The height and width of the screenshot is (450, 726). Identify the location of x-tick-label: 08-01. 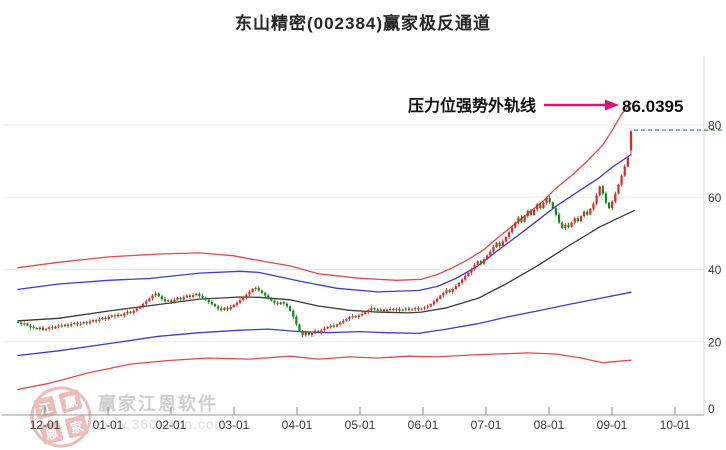
(549, 425).